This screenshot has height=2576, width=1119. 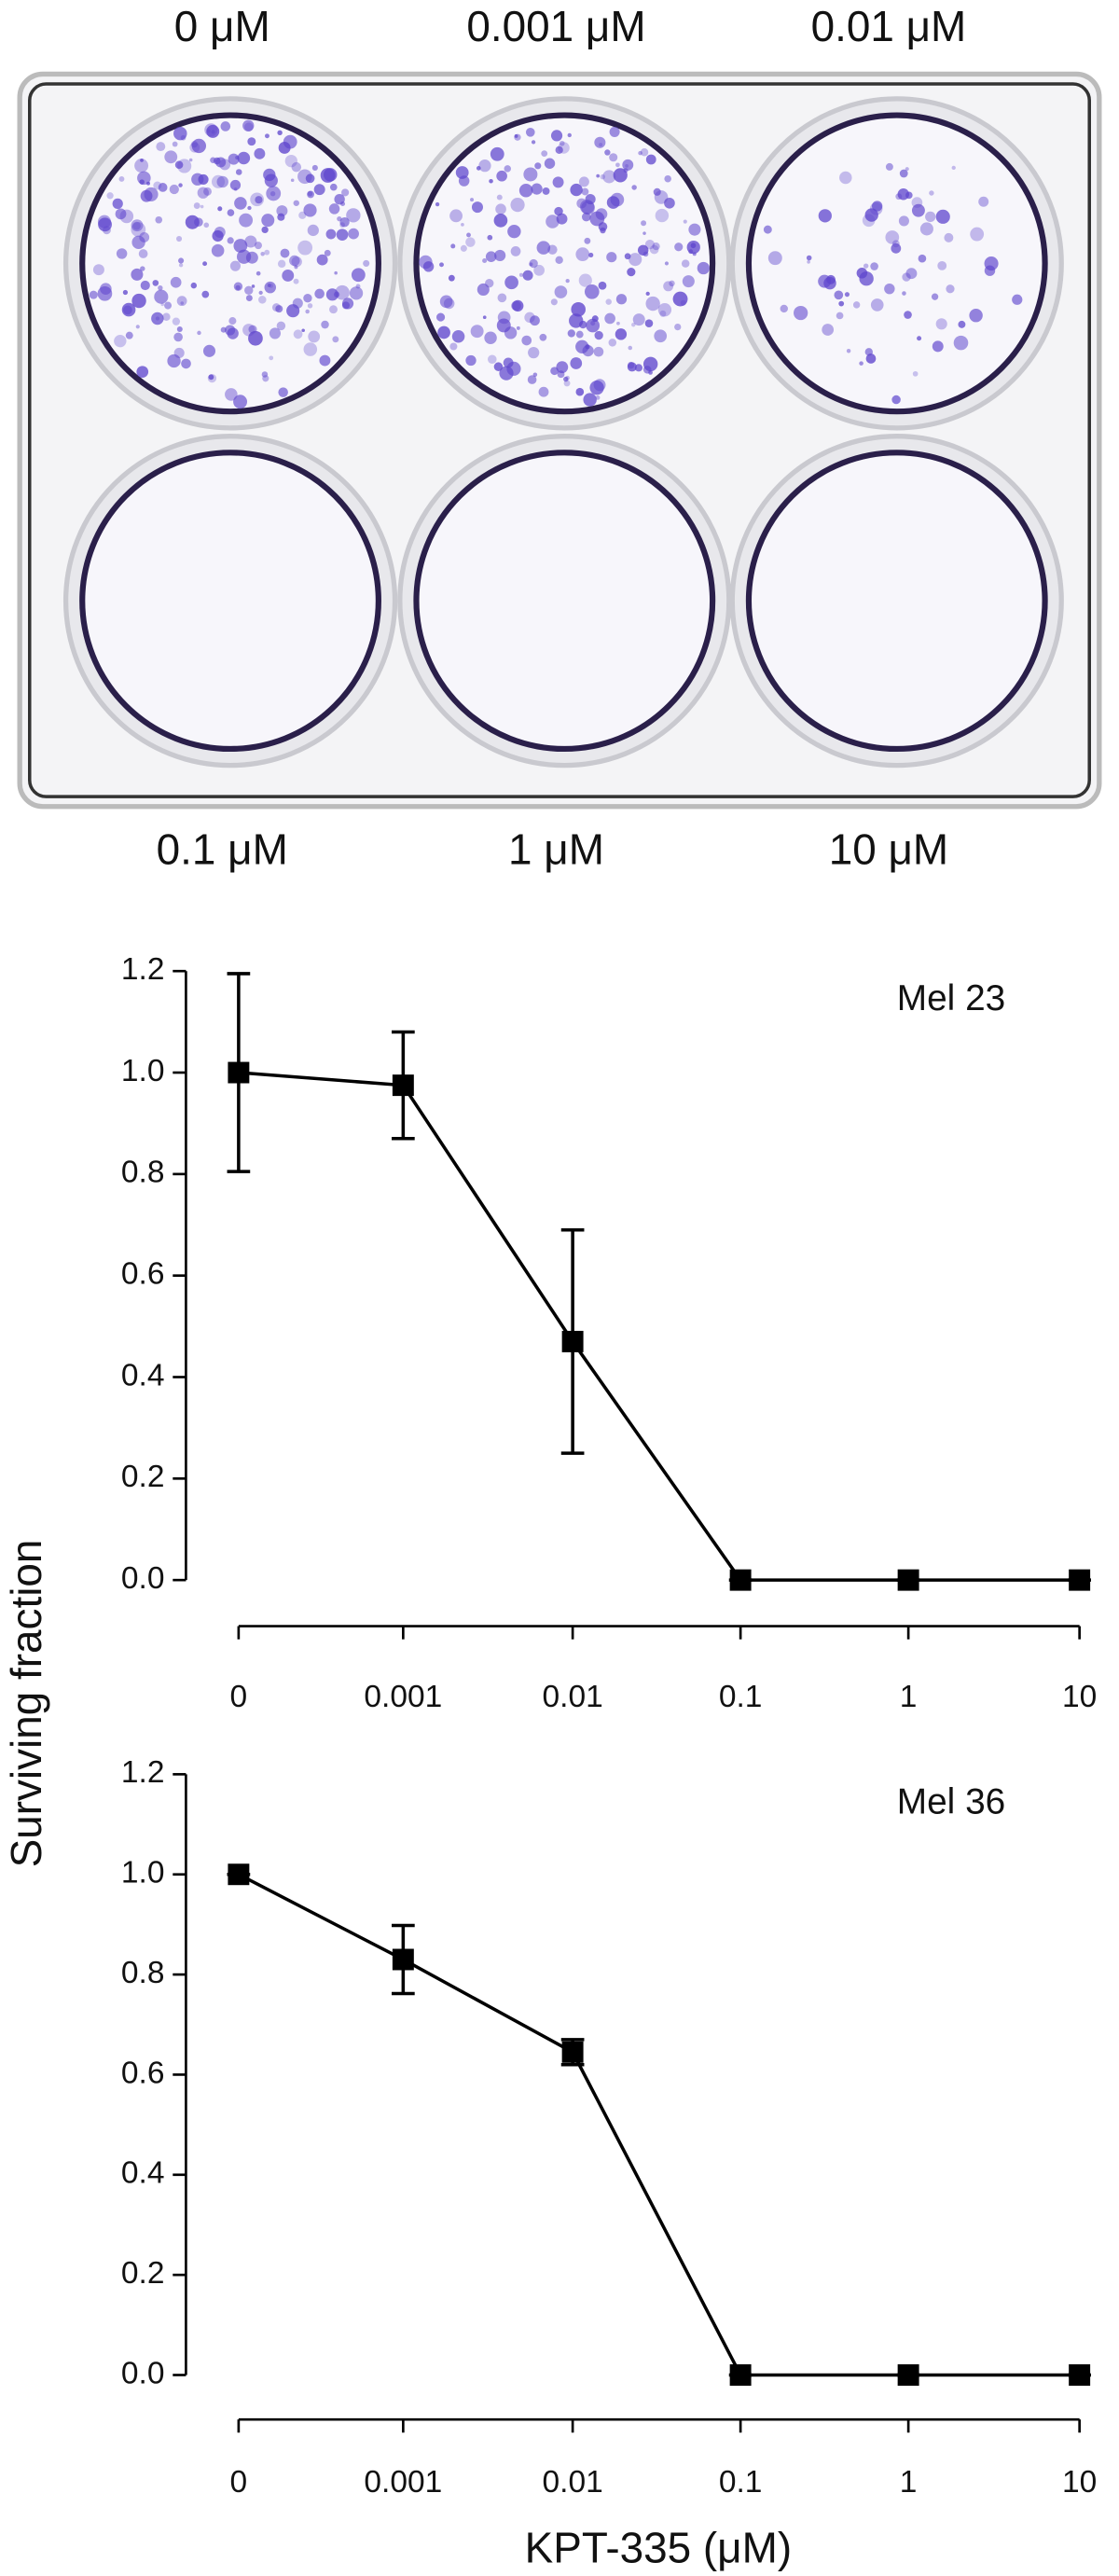 I want to click on concentration-label: 10 μM, so click(x=888, y=848).